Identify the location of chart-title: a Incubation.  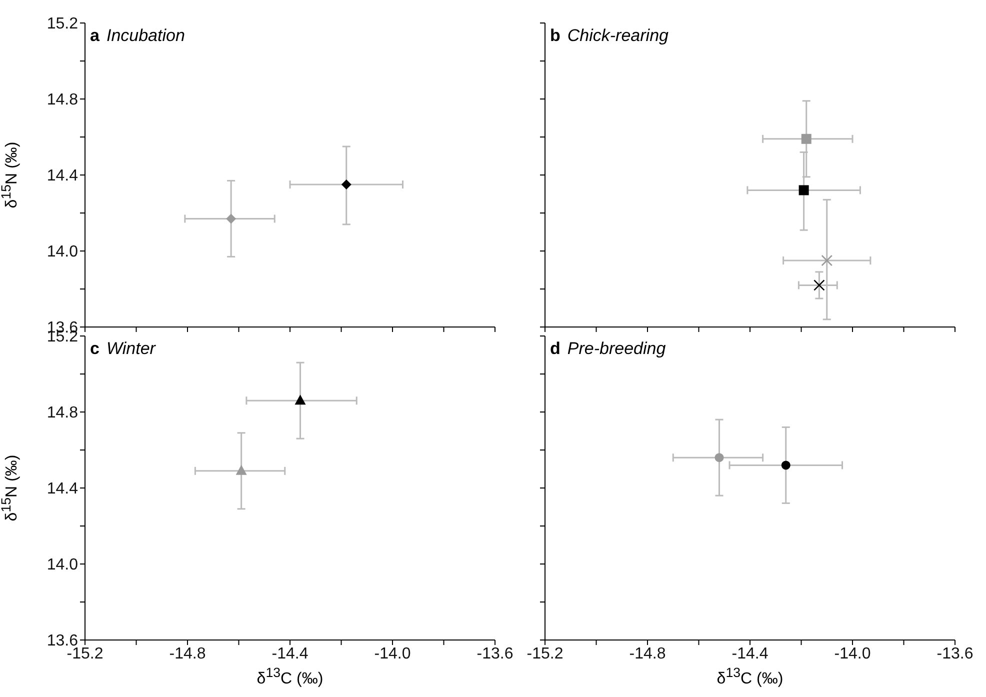
(137, 35).